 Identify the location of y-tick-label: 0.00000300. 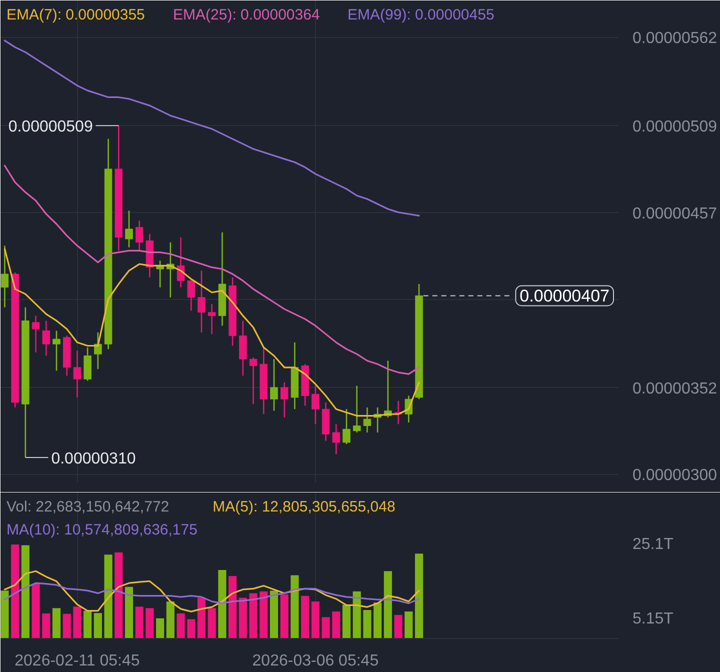
(675, 475).